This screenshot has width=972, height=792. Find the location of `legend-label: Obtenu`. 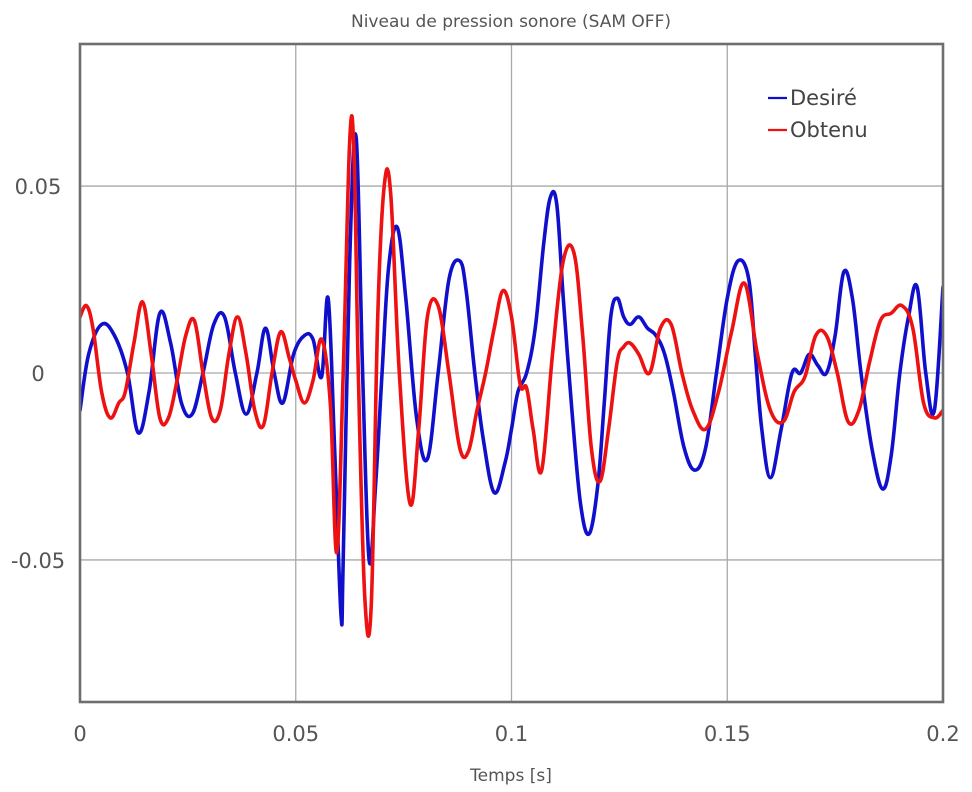

legend-label: Obtenu is located at coordinates (829, 130).